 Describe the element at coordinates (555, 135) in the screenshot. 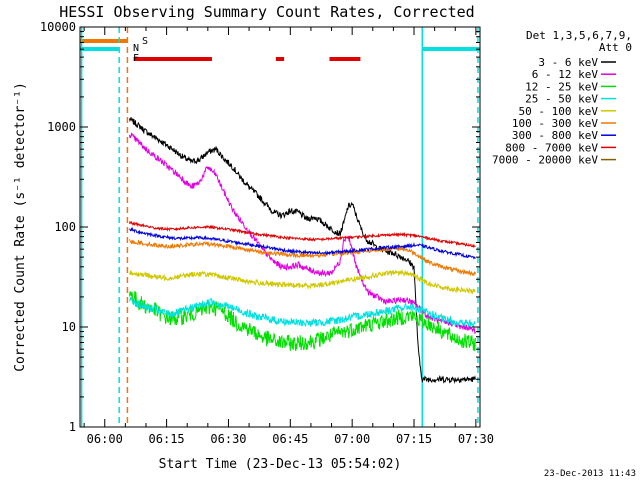

I see `legend-entry-label: 300 - 800 keV` at that location.